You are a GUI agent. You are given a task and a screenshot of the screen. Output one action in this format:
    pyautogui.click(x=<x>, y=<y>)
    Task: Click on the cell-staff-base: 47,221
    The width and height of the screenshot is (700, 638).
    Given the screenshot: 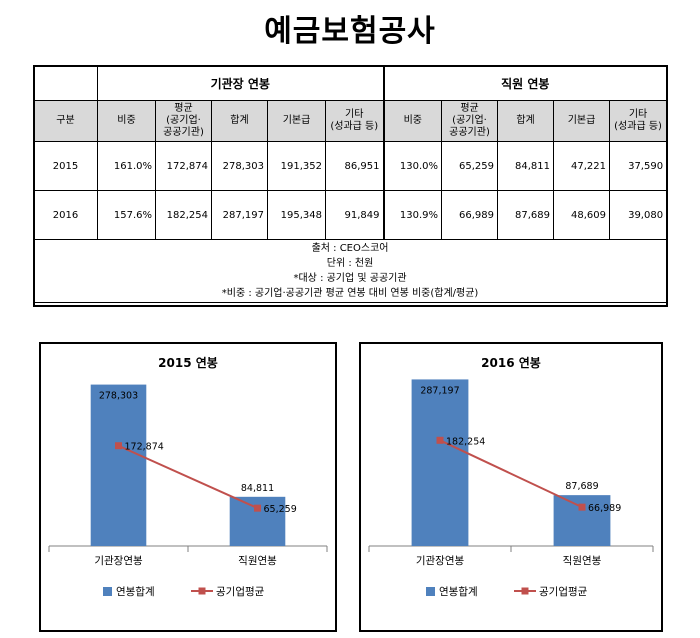 What is the action you would take?
    pyautogui.click(x=582, y=166)
    